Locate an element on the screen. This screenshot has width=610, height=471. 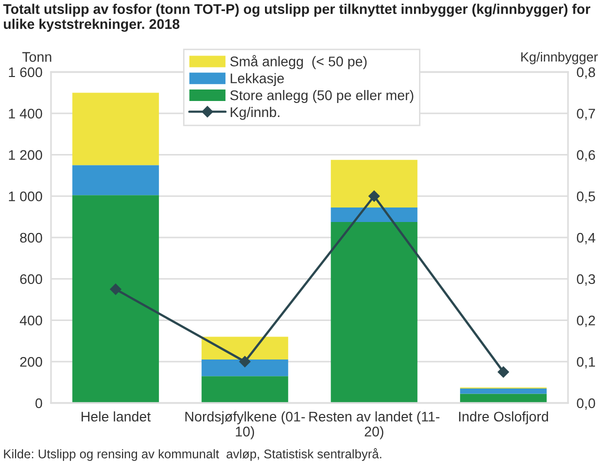
y2-tick-label: 0,7 is located at coordinates (585, 114).